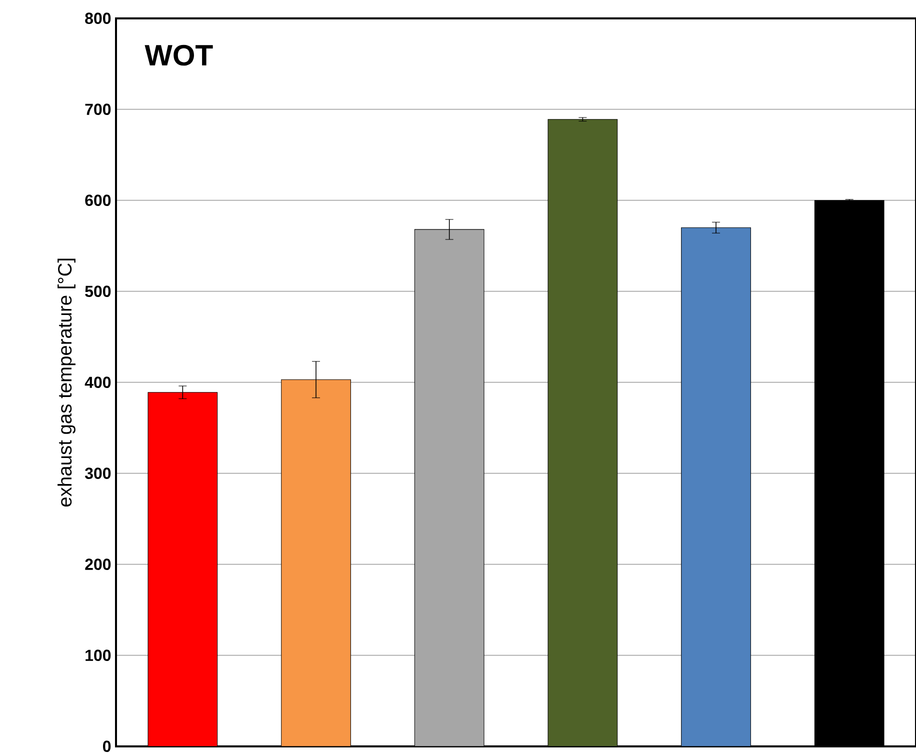 This screenshot has width=916, height=753. I want to click on y-axis-title: exhaust gas temperature [°C], so click(67, 382).